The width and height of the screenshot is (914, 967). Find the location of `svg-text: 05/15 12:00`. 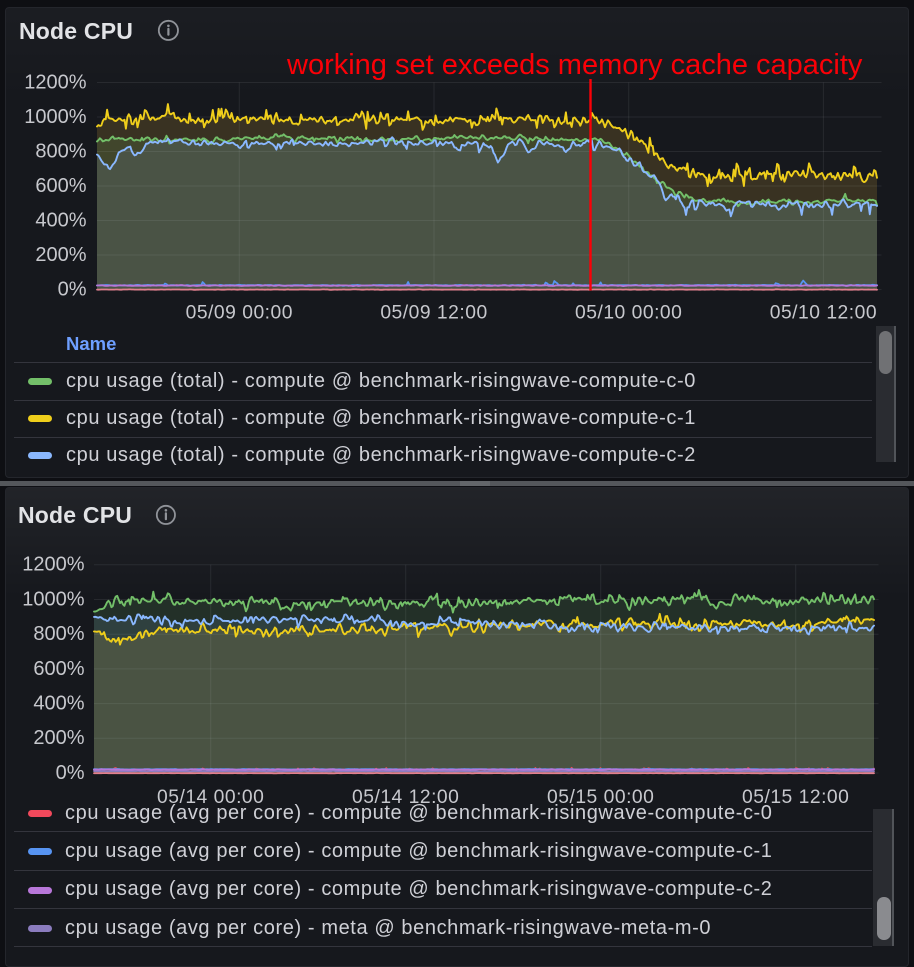

svg-text: 05/15 12:00 is located at coordinates (795, 797).